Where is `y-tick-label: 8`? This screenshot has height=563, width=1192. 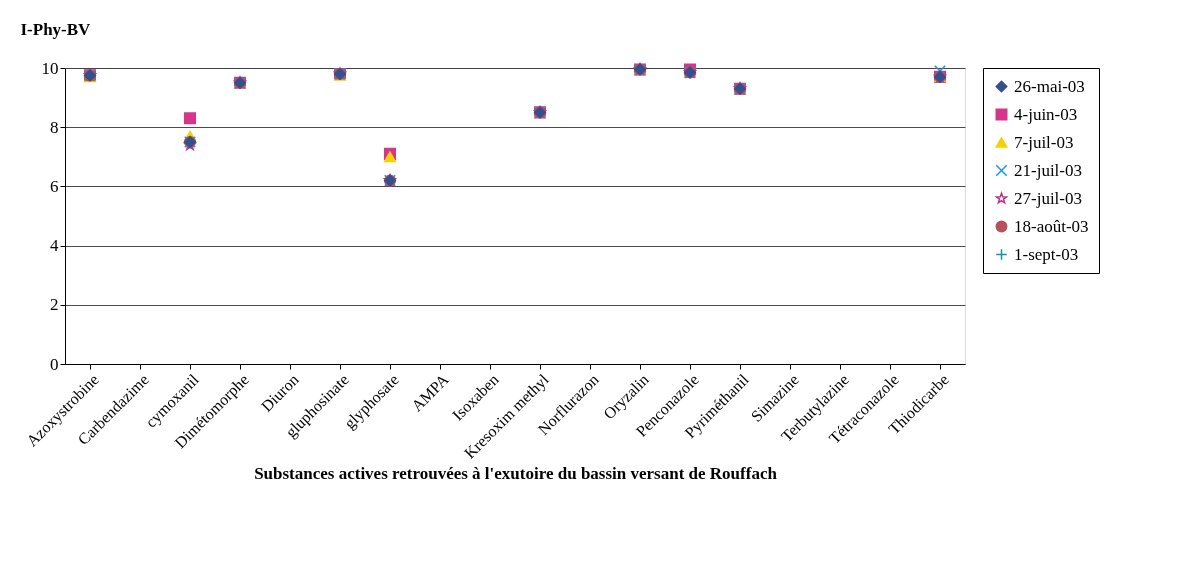 y-tick-label: 8 is located at coordinates (54, 127).